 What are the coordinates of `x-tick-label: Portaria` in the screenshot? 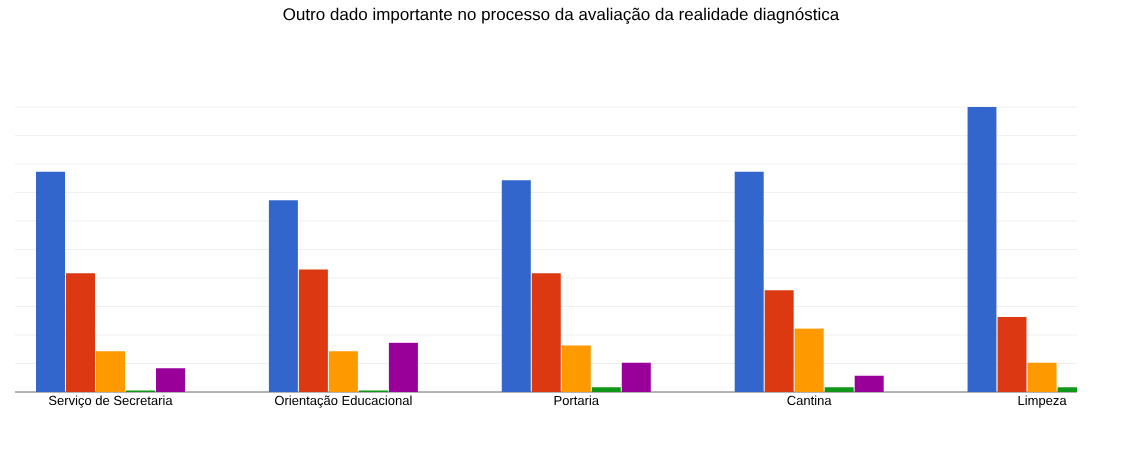 It's located at (577, 400).